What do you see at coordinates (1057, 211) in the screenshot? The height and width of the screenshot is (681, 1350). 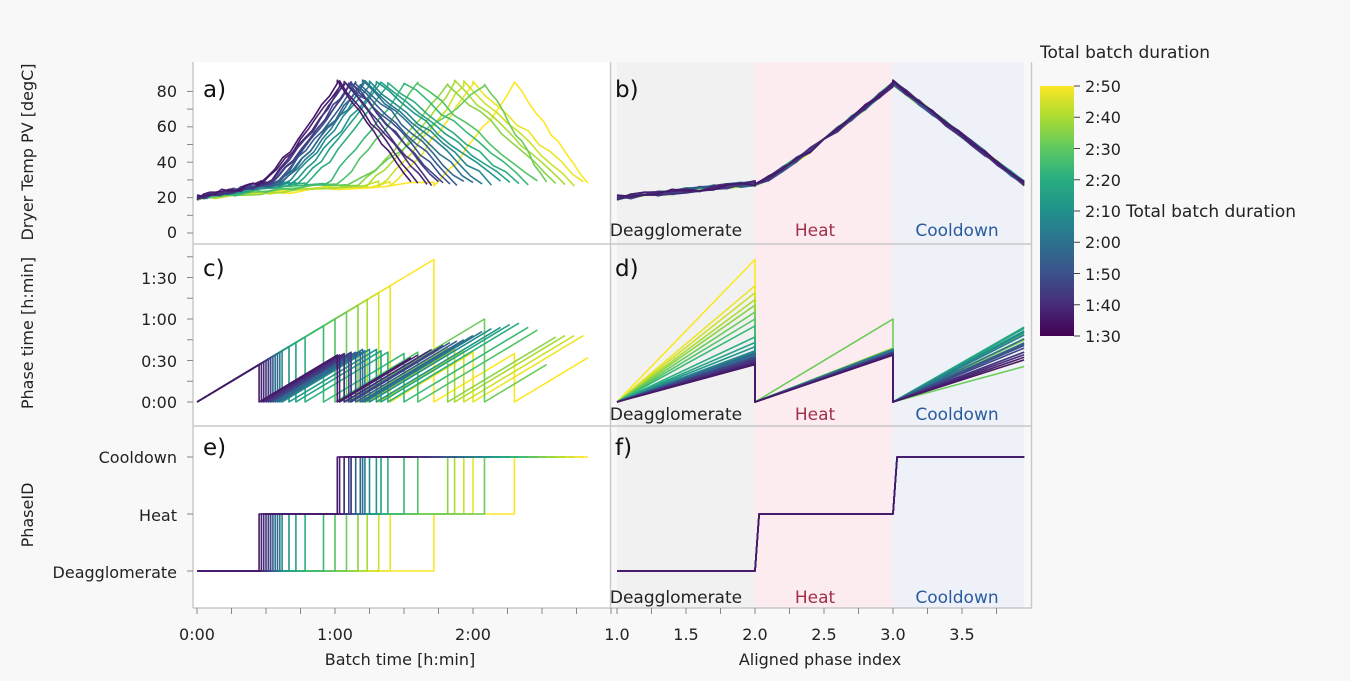 I see `colorbar-gradient` at bounding box center [1057, 211].